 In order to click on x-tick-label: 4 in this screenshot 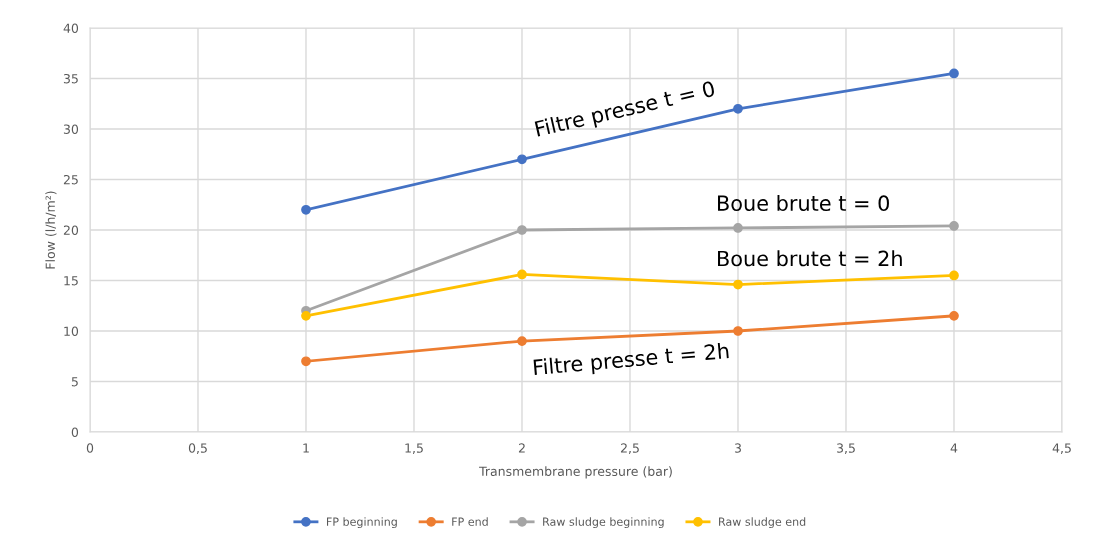, I will do `click(954, 448)`.